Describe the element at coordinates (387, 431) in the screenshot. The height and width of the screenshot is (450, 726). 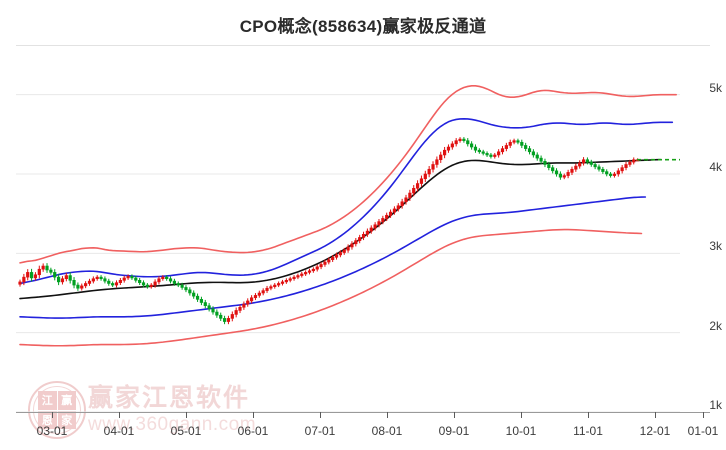
I see `x-axis-label-08-01: 08-01` at that location.